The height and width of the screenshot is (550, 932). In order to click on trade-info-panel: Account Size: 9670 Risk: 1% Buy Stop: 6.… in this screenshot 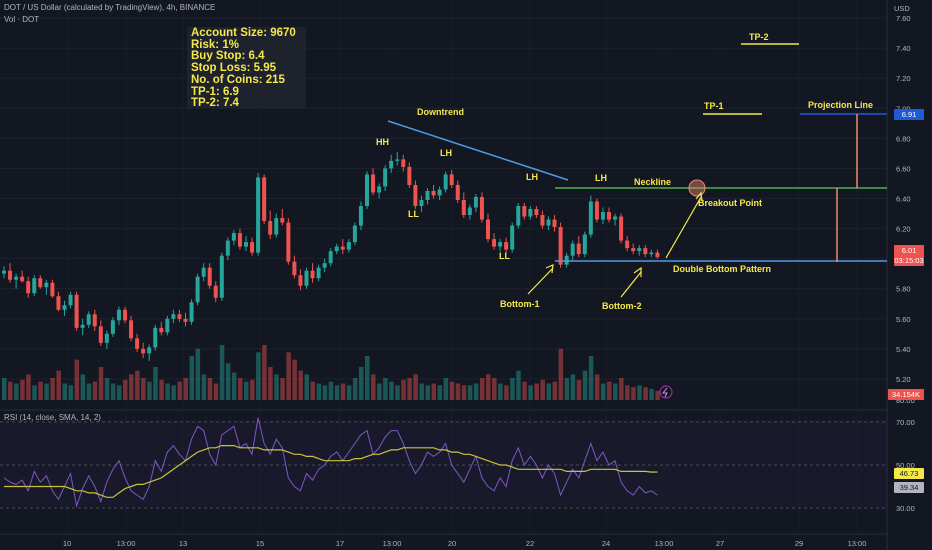, I will do `click(246, 68)`.